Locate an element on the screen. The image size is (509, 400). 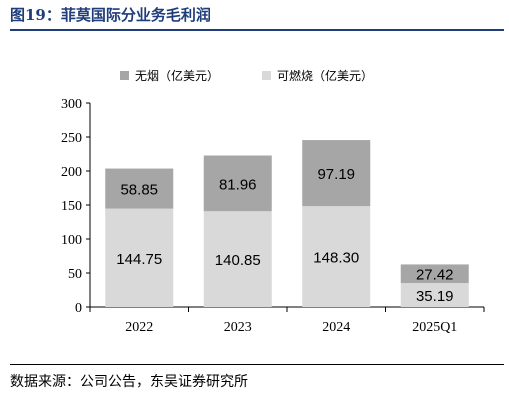
data-label-combustible: 148.30 is located at coordinates (336, 258).